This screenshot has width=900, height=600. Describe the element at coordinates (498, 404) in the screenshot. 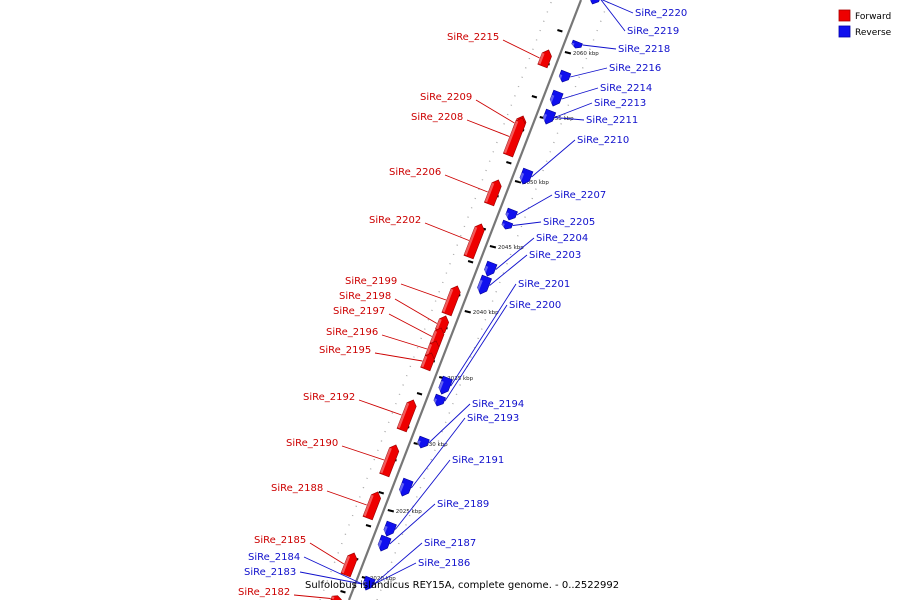

I see `reverse-gene-label: SiRe_2194` at that location.